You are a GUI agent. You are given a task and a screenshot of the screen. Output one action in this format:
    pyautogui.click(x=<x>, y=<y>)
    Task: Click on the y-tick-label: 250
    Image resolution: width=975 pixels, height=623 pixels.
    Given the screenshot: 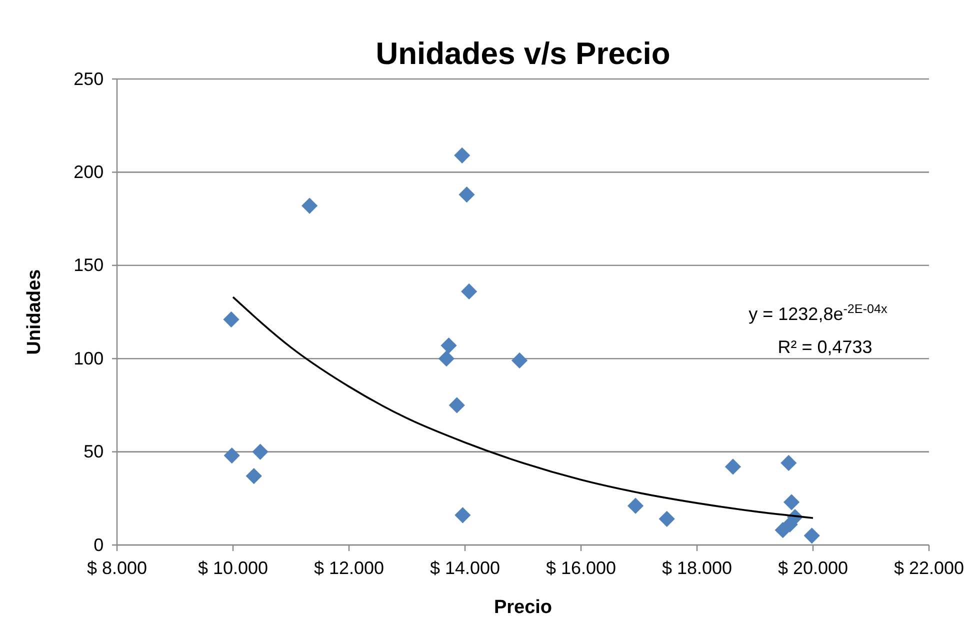 What is the action you would take?
    pyautogui.click(x=89, y=78)
    